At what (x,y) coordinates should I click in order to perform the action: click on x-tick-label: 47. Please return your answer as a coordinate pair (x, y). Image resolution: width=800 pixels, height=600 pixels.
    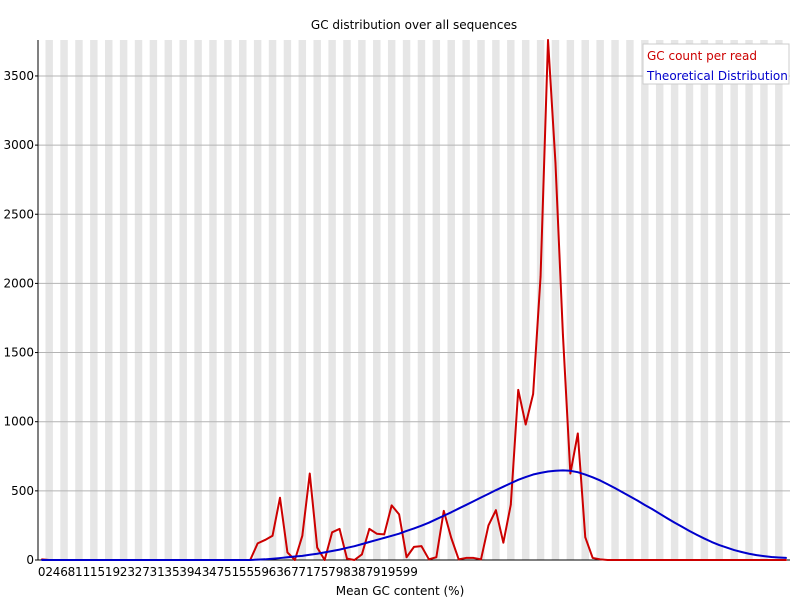
    Looking at the image, I should click on (216, 572).